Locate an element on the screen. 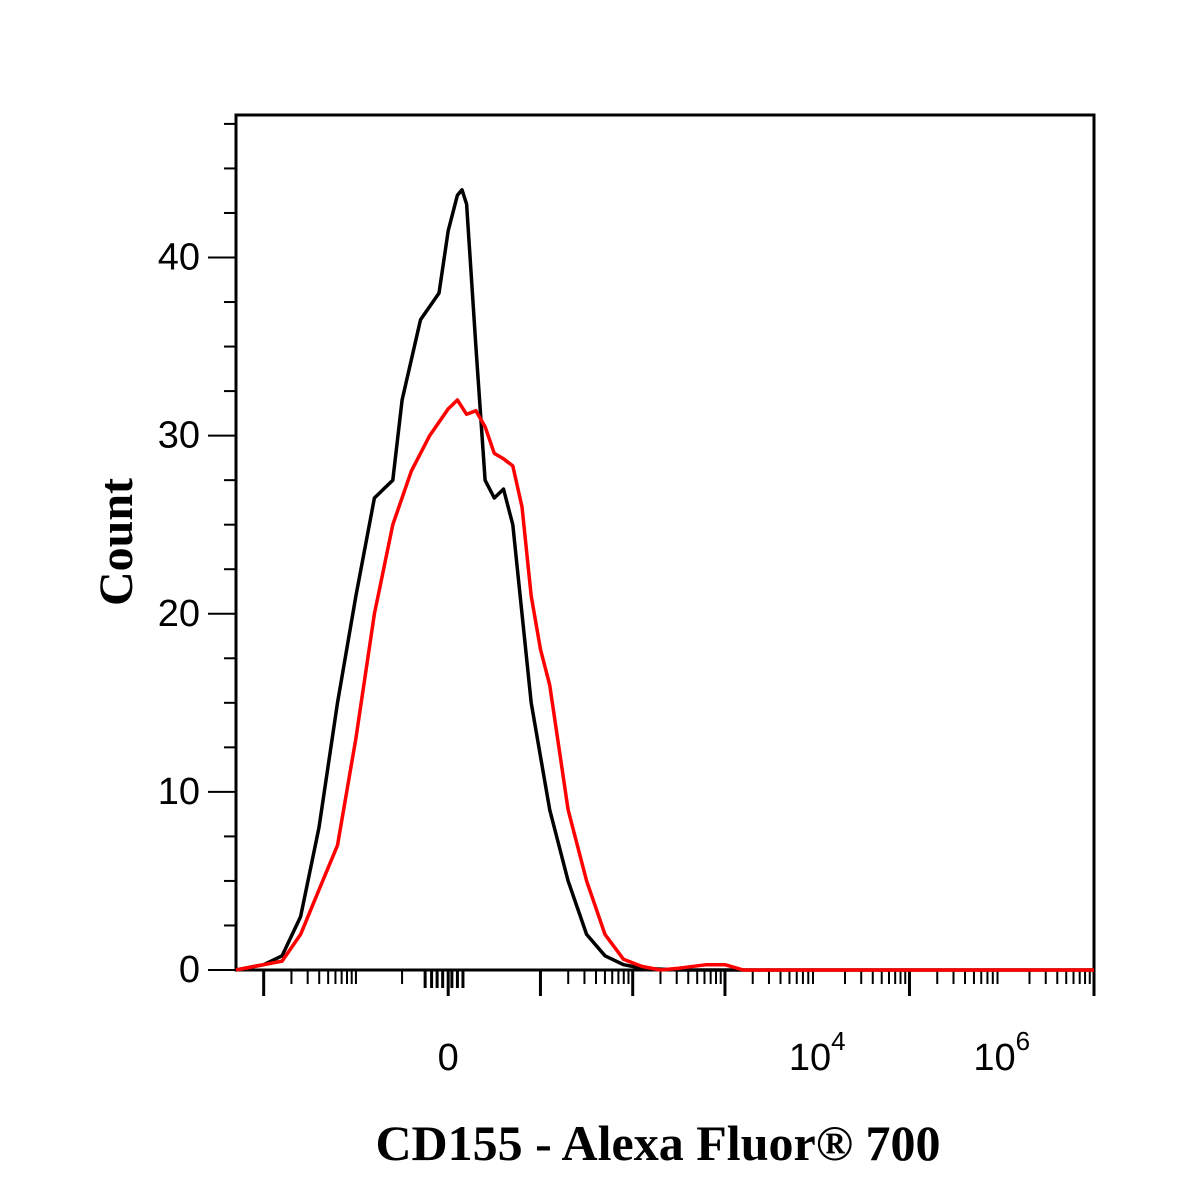 This screenshot has width=1200, height=1200. x-tick-labels: 0 10⁴ 10⁶ is located at coordinates (734, 1052).